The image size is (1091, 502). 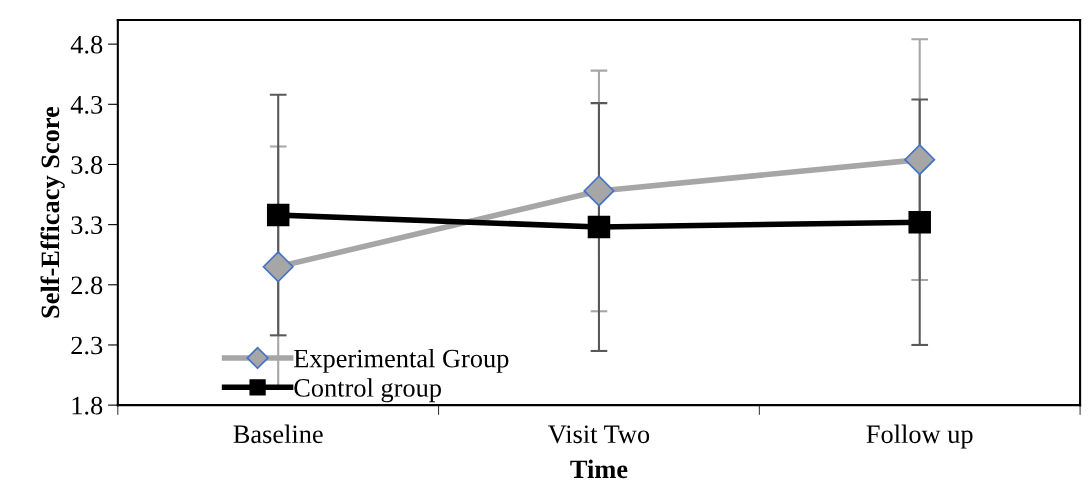 What do you see at coordinates (87, 345) in the screenshot?
I see `y-tick-label: 2.3` at bounding box center [87, 345].